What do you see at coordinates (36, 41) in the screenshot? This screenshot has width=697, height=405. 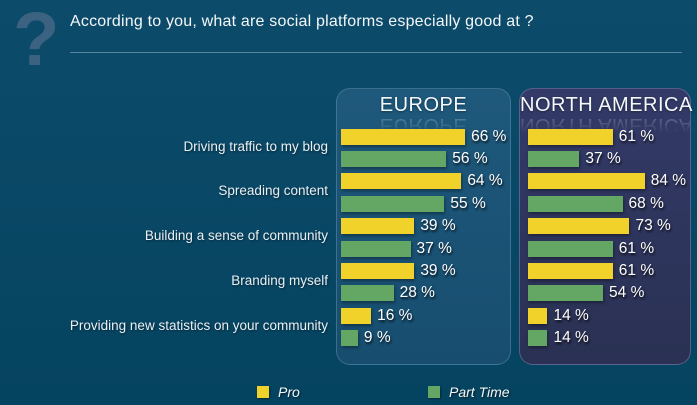 I see `question-mark-icon: ?` at bounding box center [36, 41].